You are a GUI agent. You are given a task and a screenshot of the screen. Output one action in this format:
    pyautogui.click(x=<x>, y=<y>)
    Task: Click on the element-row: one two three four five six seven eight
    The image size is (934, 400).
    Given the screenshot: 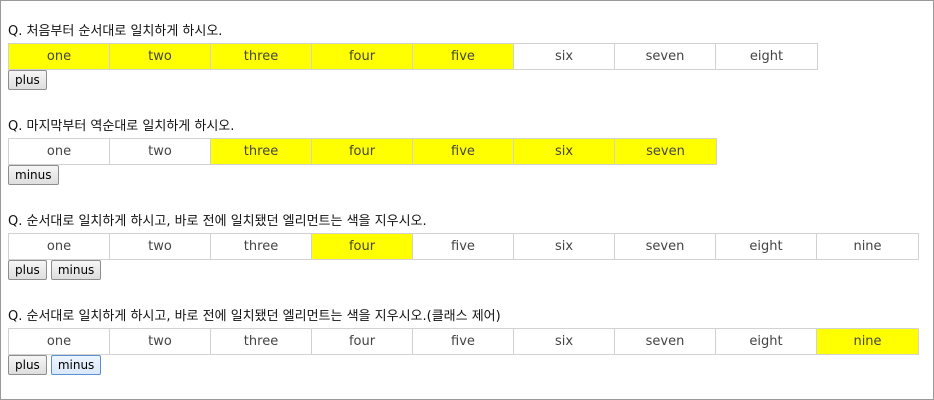 What is the action you would take?
    pyautogui.click(x=413, y=56)
    